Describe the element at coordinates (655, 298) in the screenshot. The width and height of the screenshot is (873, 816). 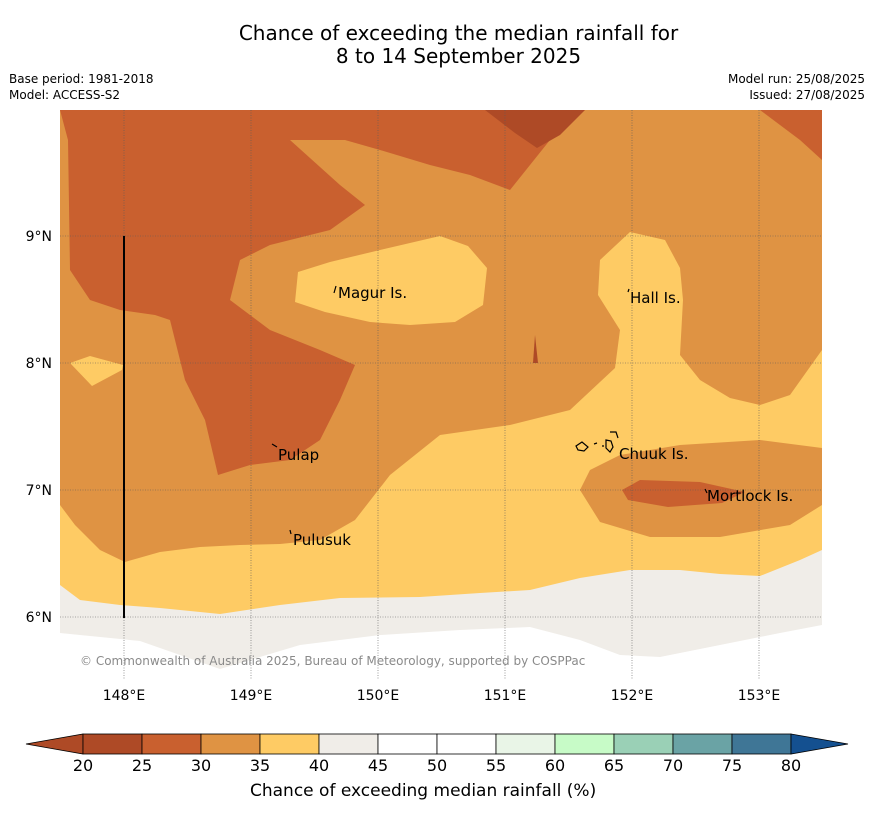
I see `place-label-hall: Hall Is.` at that location.